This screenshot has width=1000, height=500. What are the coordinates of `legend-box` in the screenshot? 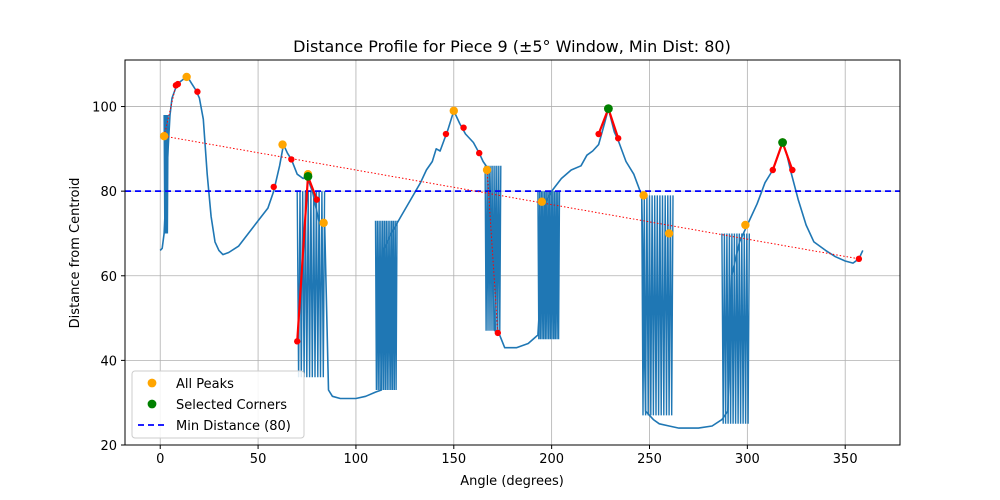 It's located at (218, 404).